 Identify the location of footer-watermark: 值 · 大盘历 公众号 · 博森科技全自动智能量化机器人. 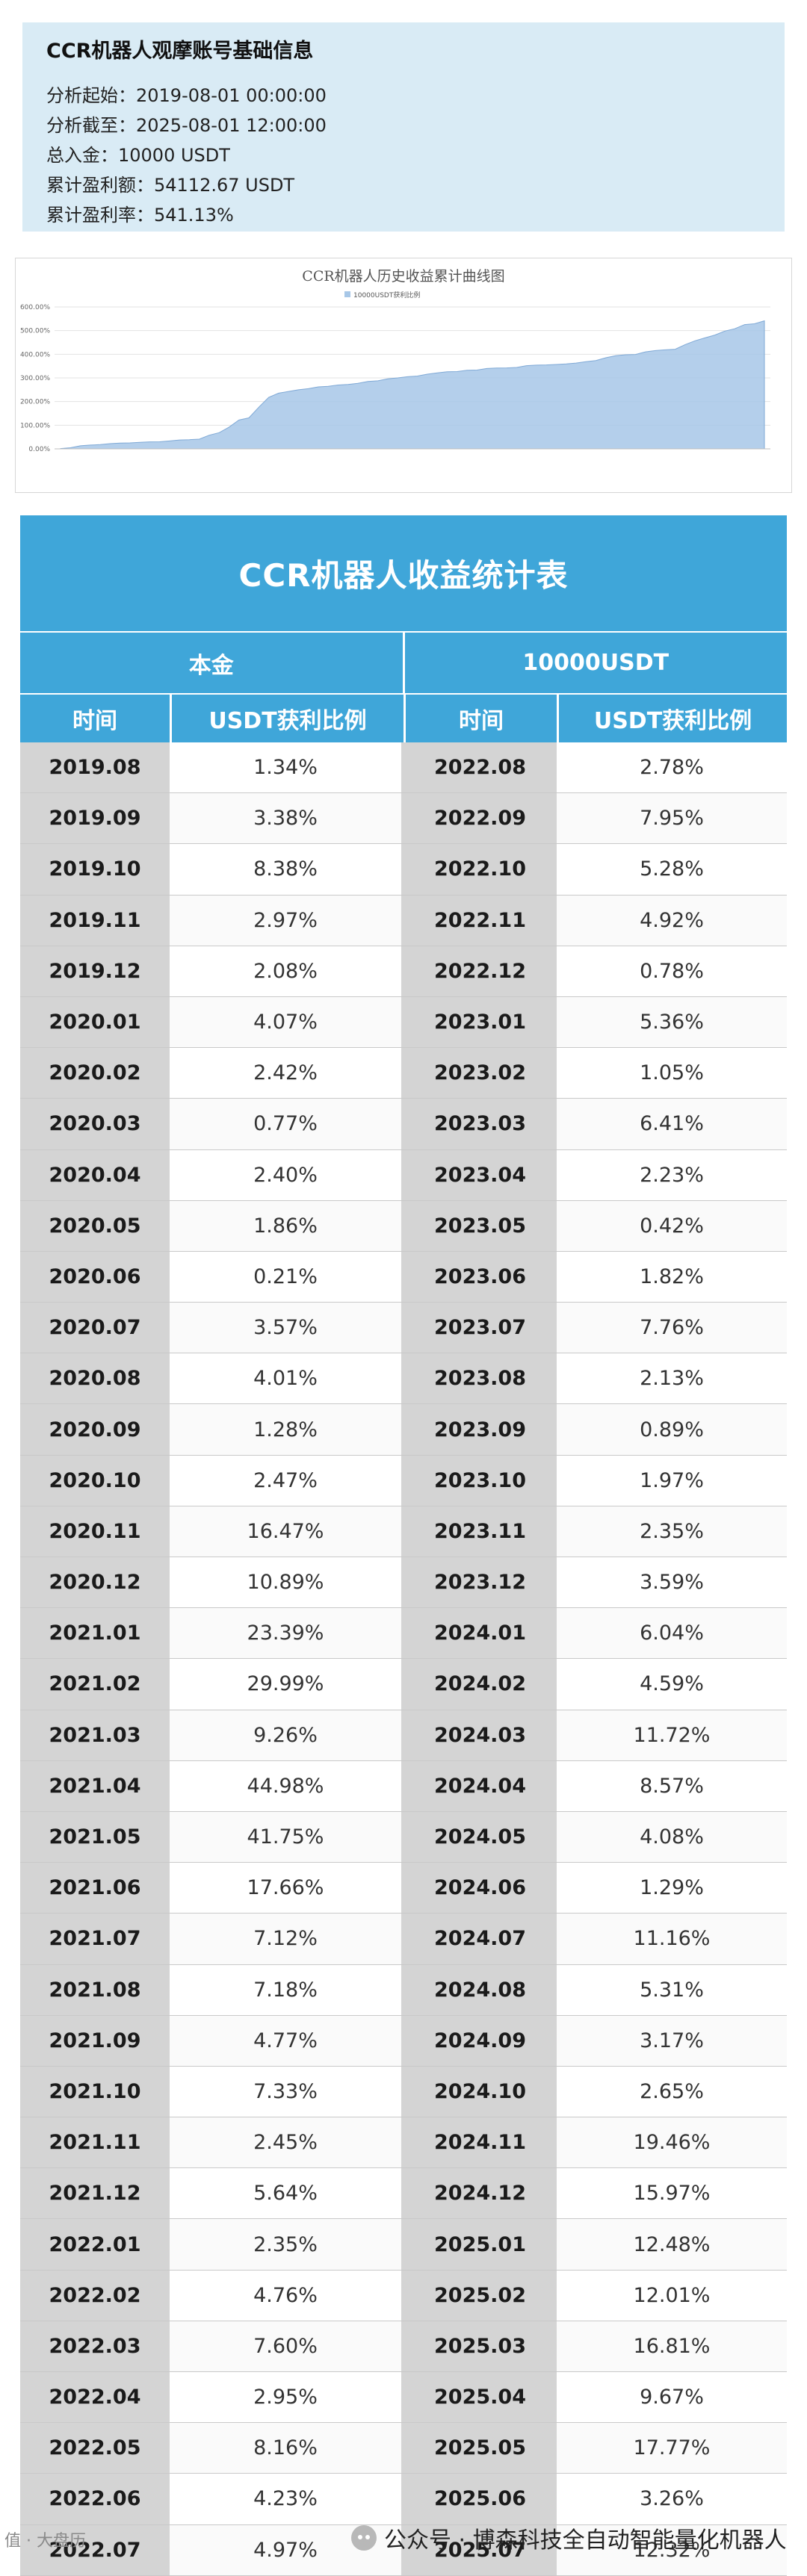
(403, 2536).